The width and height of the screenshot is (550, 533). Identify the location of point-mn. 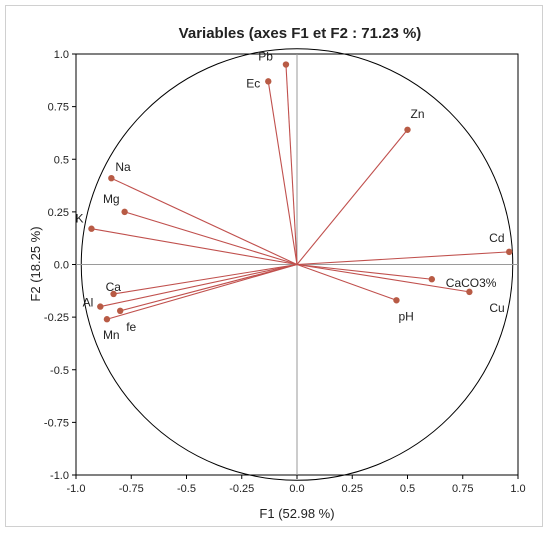
(107, 319).